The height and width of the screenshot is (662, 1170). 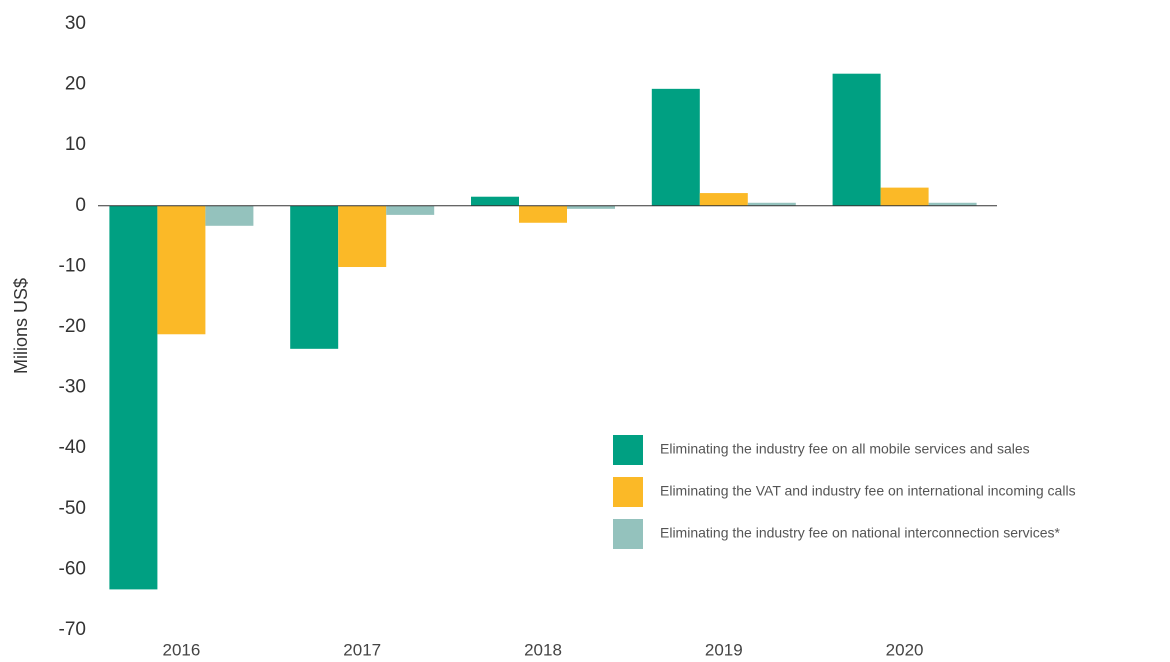 What do you see at coordinates (72, 629) in the screenshot?
I see `y-tick-label: -70` at bounding box center [72, 629].